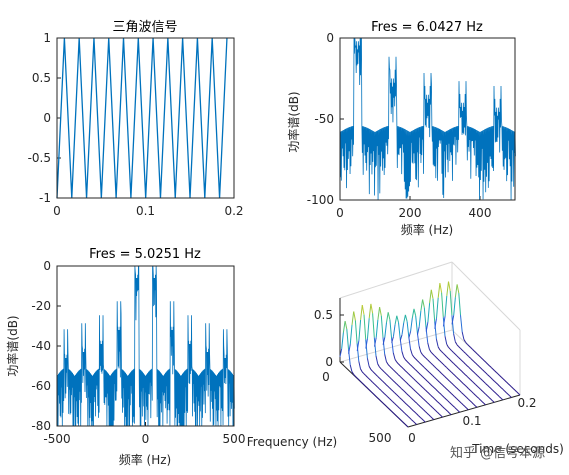  I want to click on x-tick-label: 400, so click(480, 213).